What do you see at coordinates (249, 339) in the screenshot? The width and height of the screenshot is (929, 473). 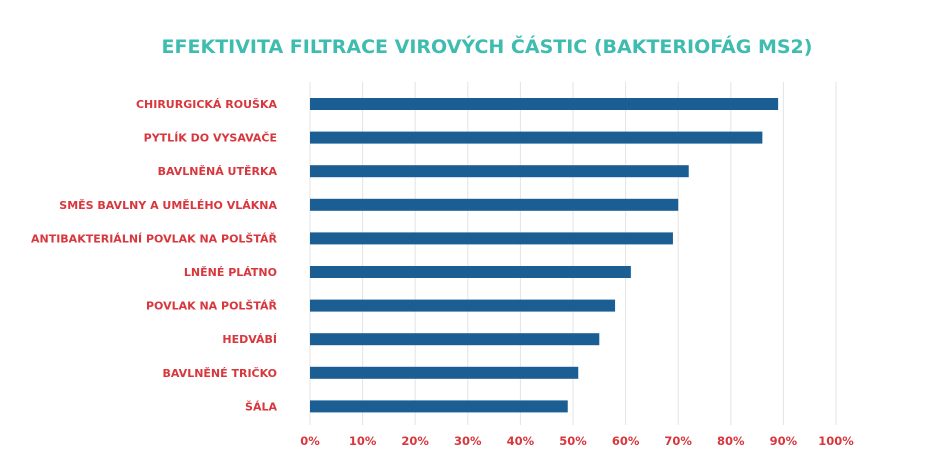 I see `category-label: HEDVÁBÍ` at bounding box center [249, 339].